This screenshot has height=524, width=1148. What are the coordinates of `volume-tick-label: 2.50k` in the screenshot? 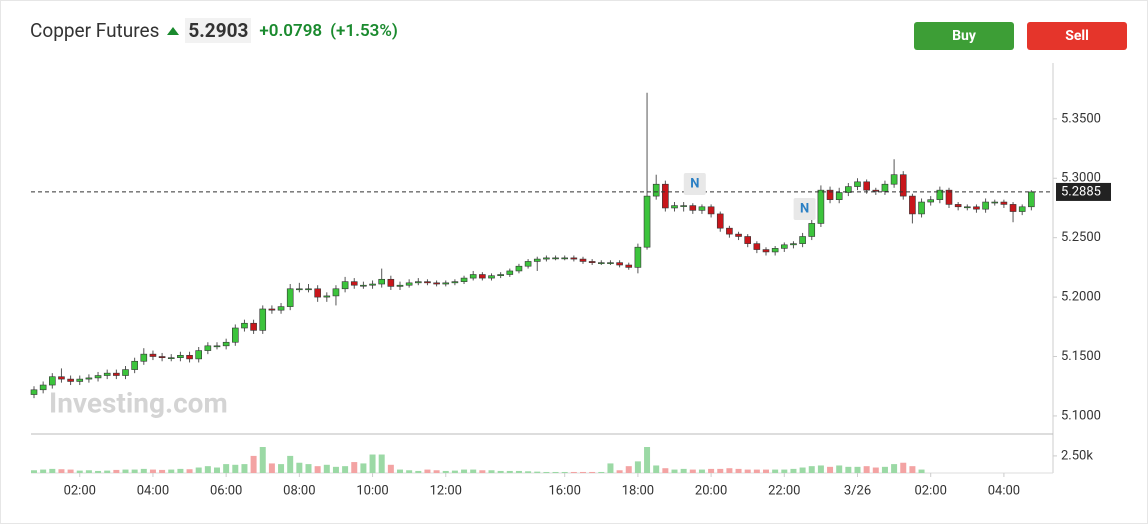 It's located at (1077, 455).